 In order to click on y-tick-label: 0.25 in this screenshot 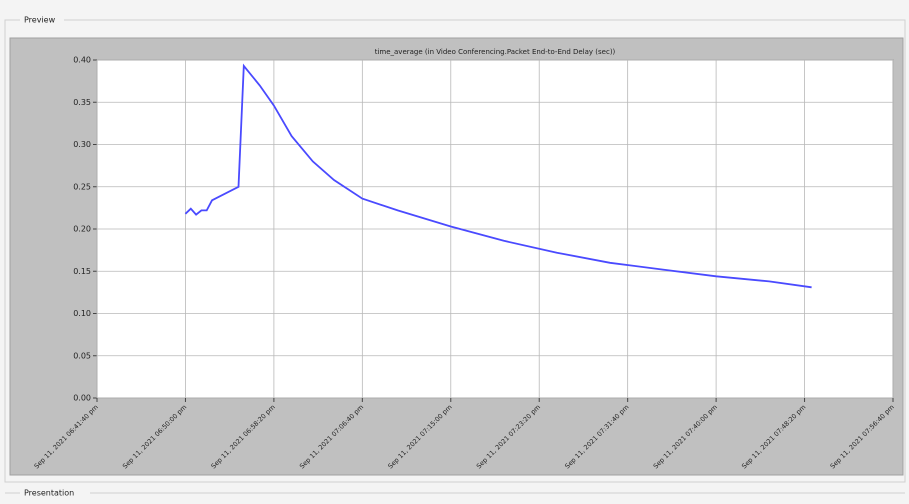, I will do `click(82, 186)`.